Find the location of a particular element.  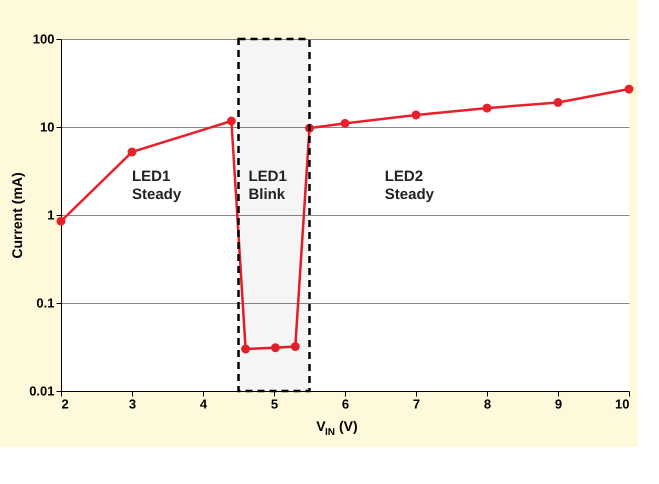

y-tick-label: 10 is located at coordinates (47, 127).